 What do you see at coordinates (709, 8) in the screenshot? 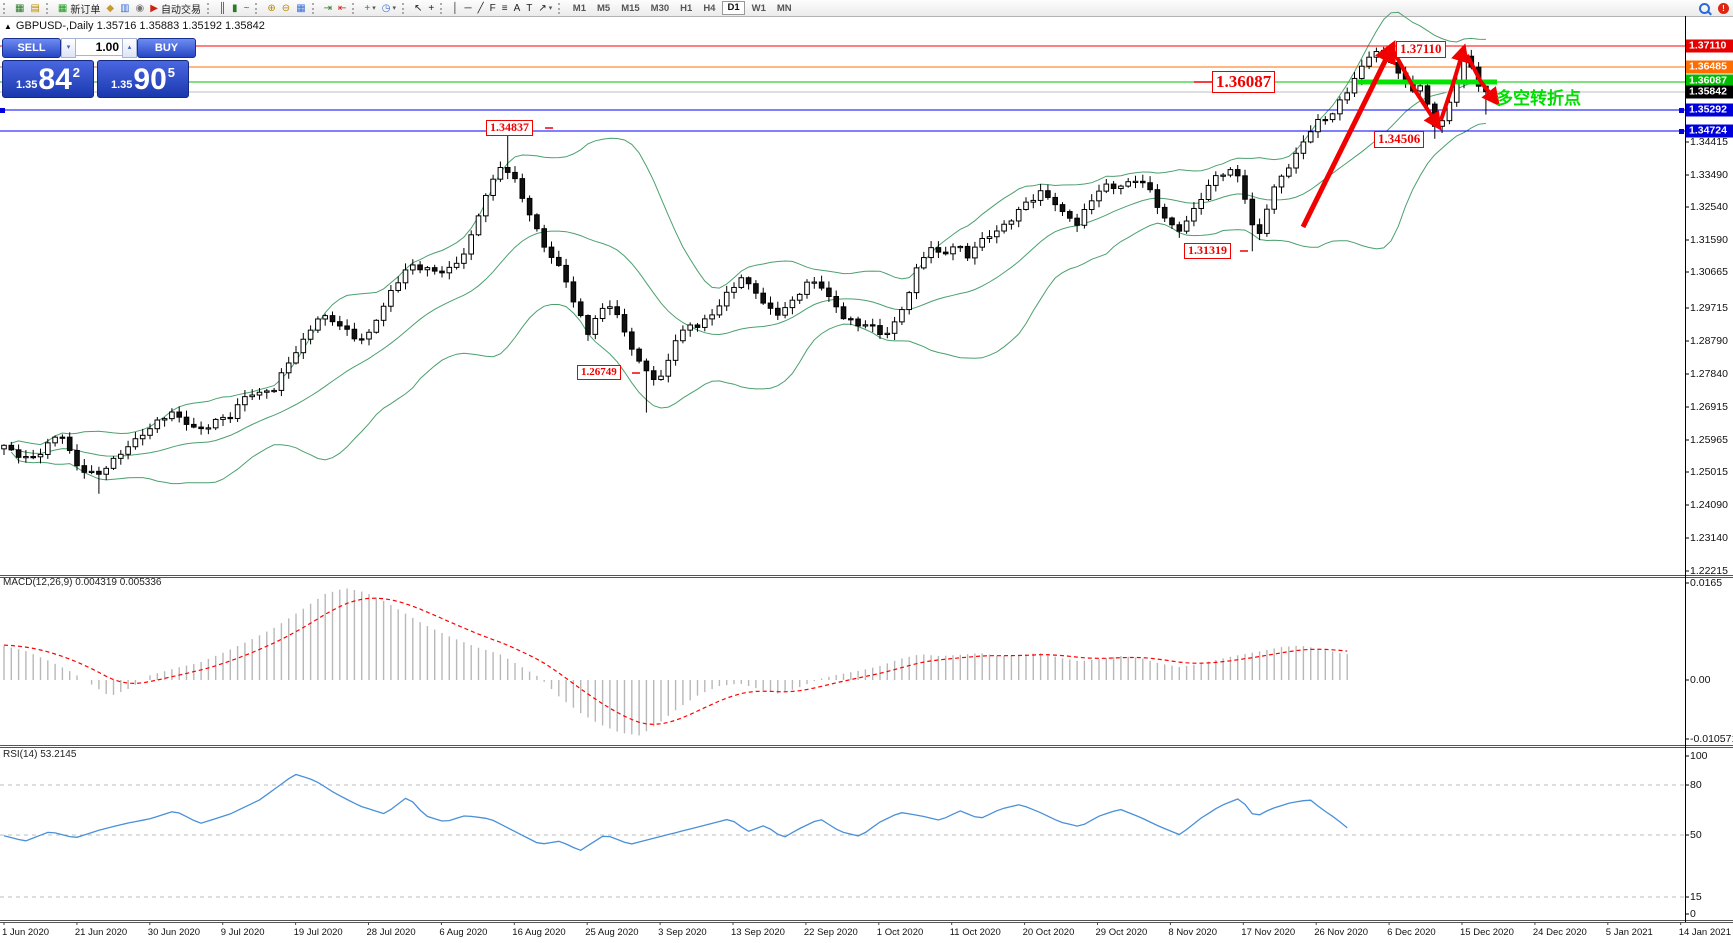
I see `timeframe-h4: H4` at bounding box center [709, 8].